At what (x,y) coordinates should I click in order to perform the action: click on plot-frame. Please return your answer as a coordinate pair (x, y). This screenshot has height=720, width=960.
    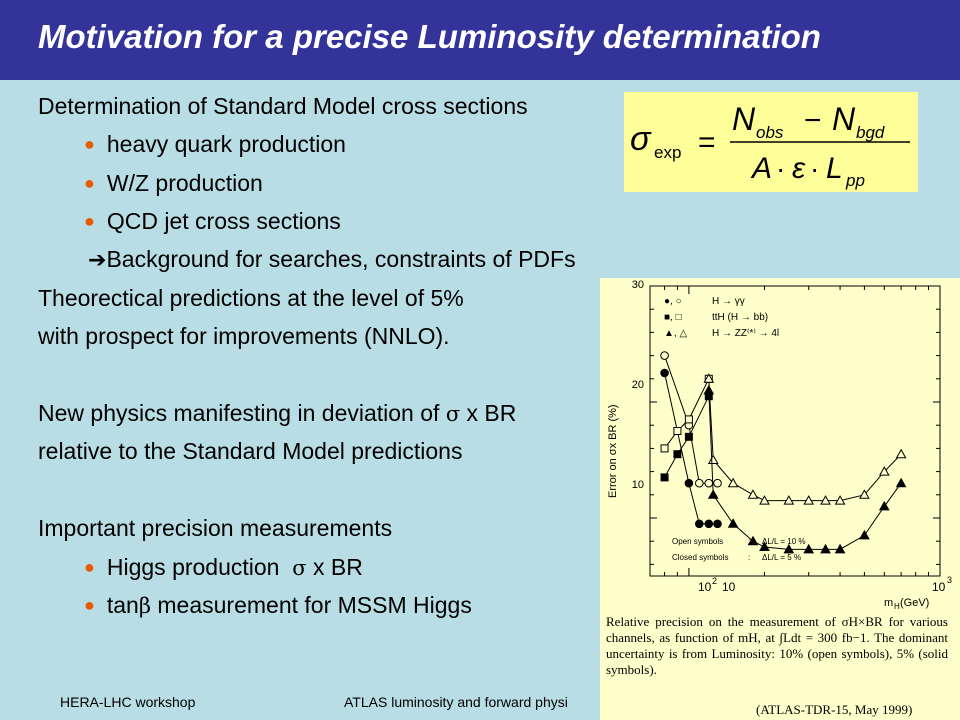
    Looking at the image, I should click on (795, 431).